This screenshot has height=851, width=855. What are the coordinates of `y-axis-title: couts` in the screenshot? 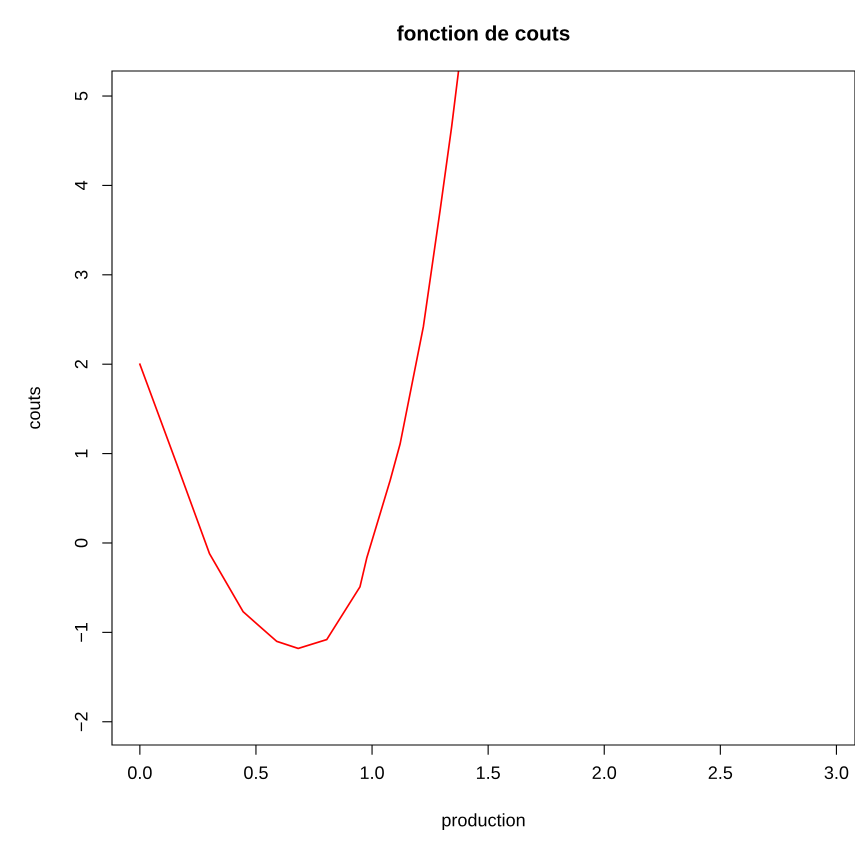 It's located at (34, 408).